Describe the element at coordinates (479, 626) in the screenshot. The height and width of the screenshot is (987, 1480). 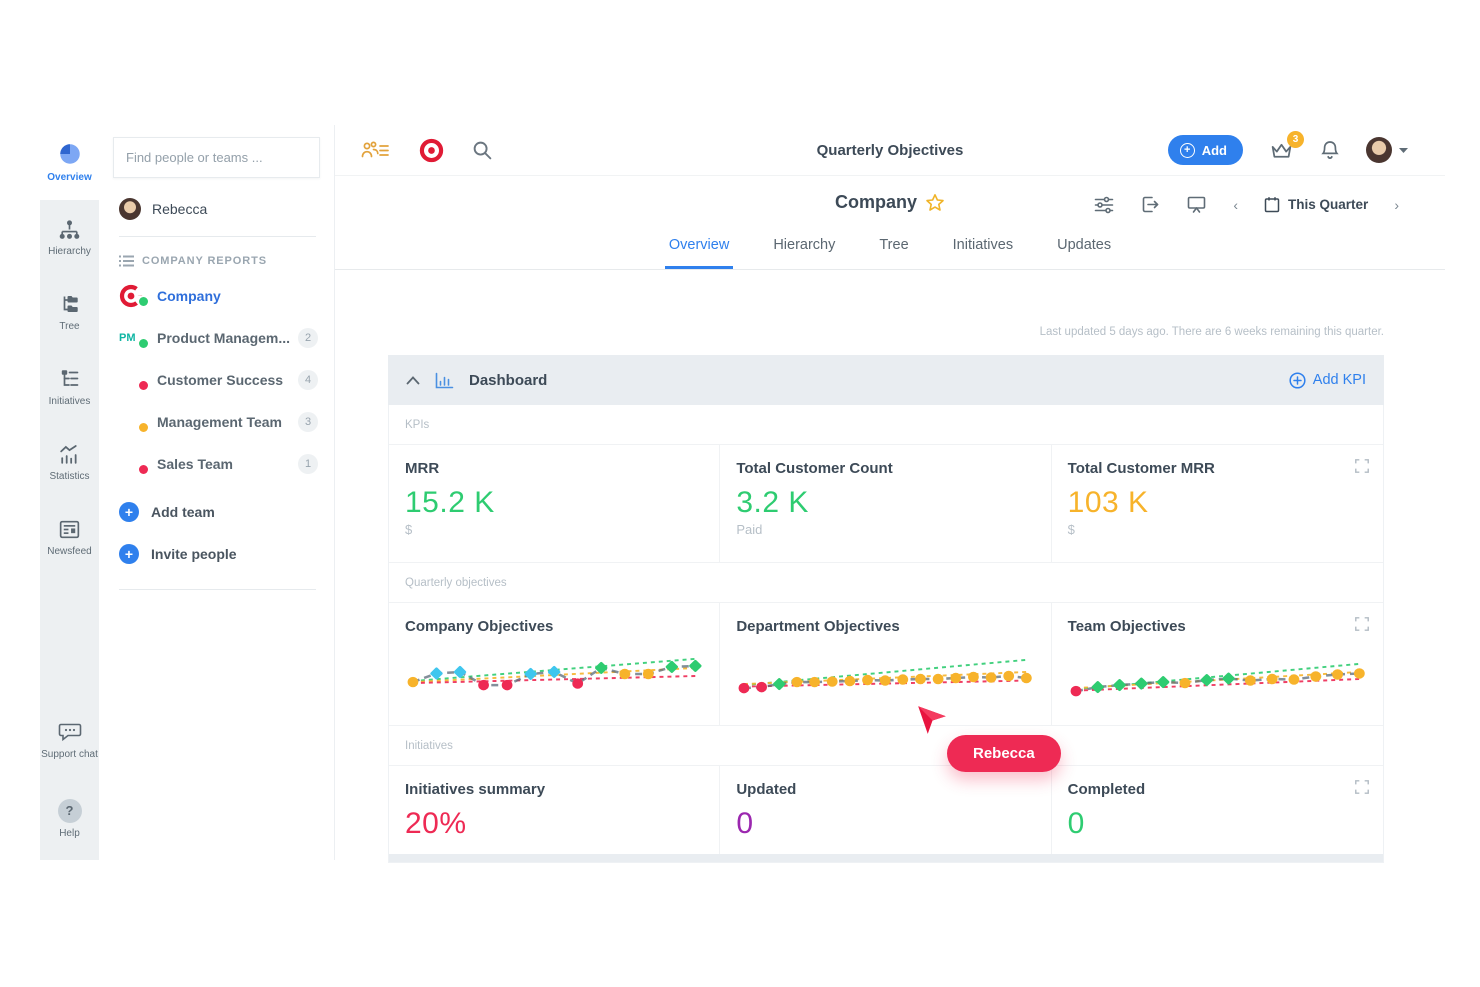
I see `card-title: Company Objectives` at that location.